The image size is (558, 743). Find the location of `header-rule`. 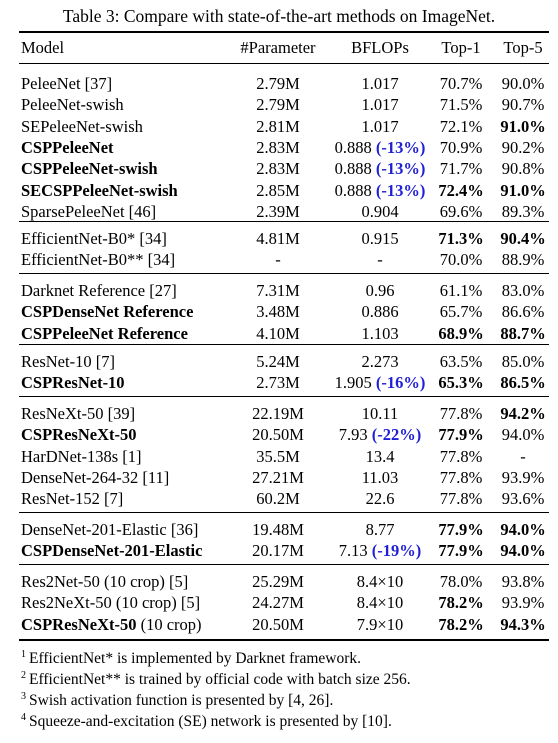

header-rule is located at coordinates (284, 63).